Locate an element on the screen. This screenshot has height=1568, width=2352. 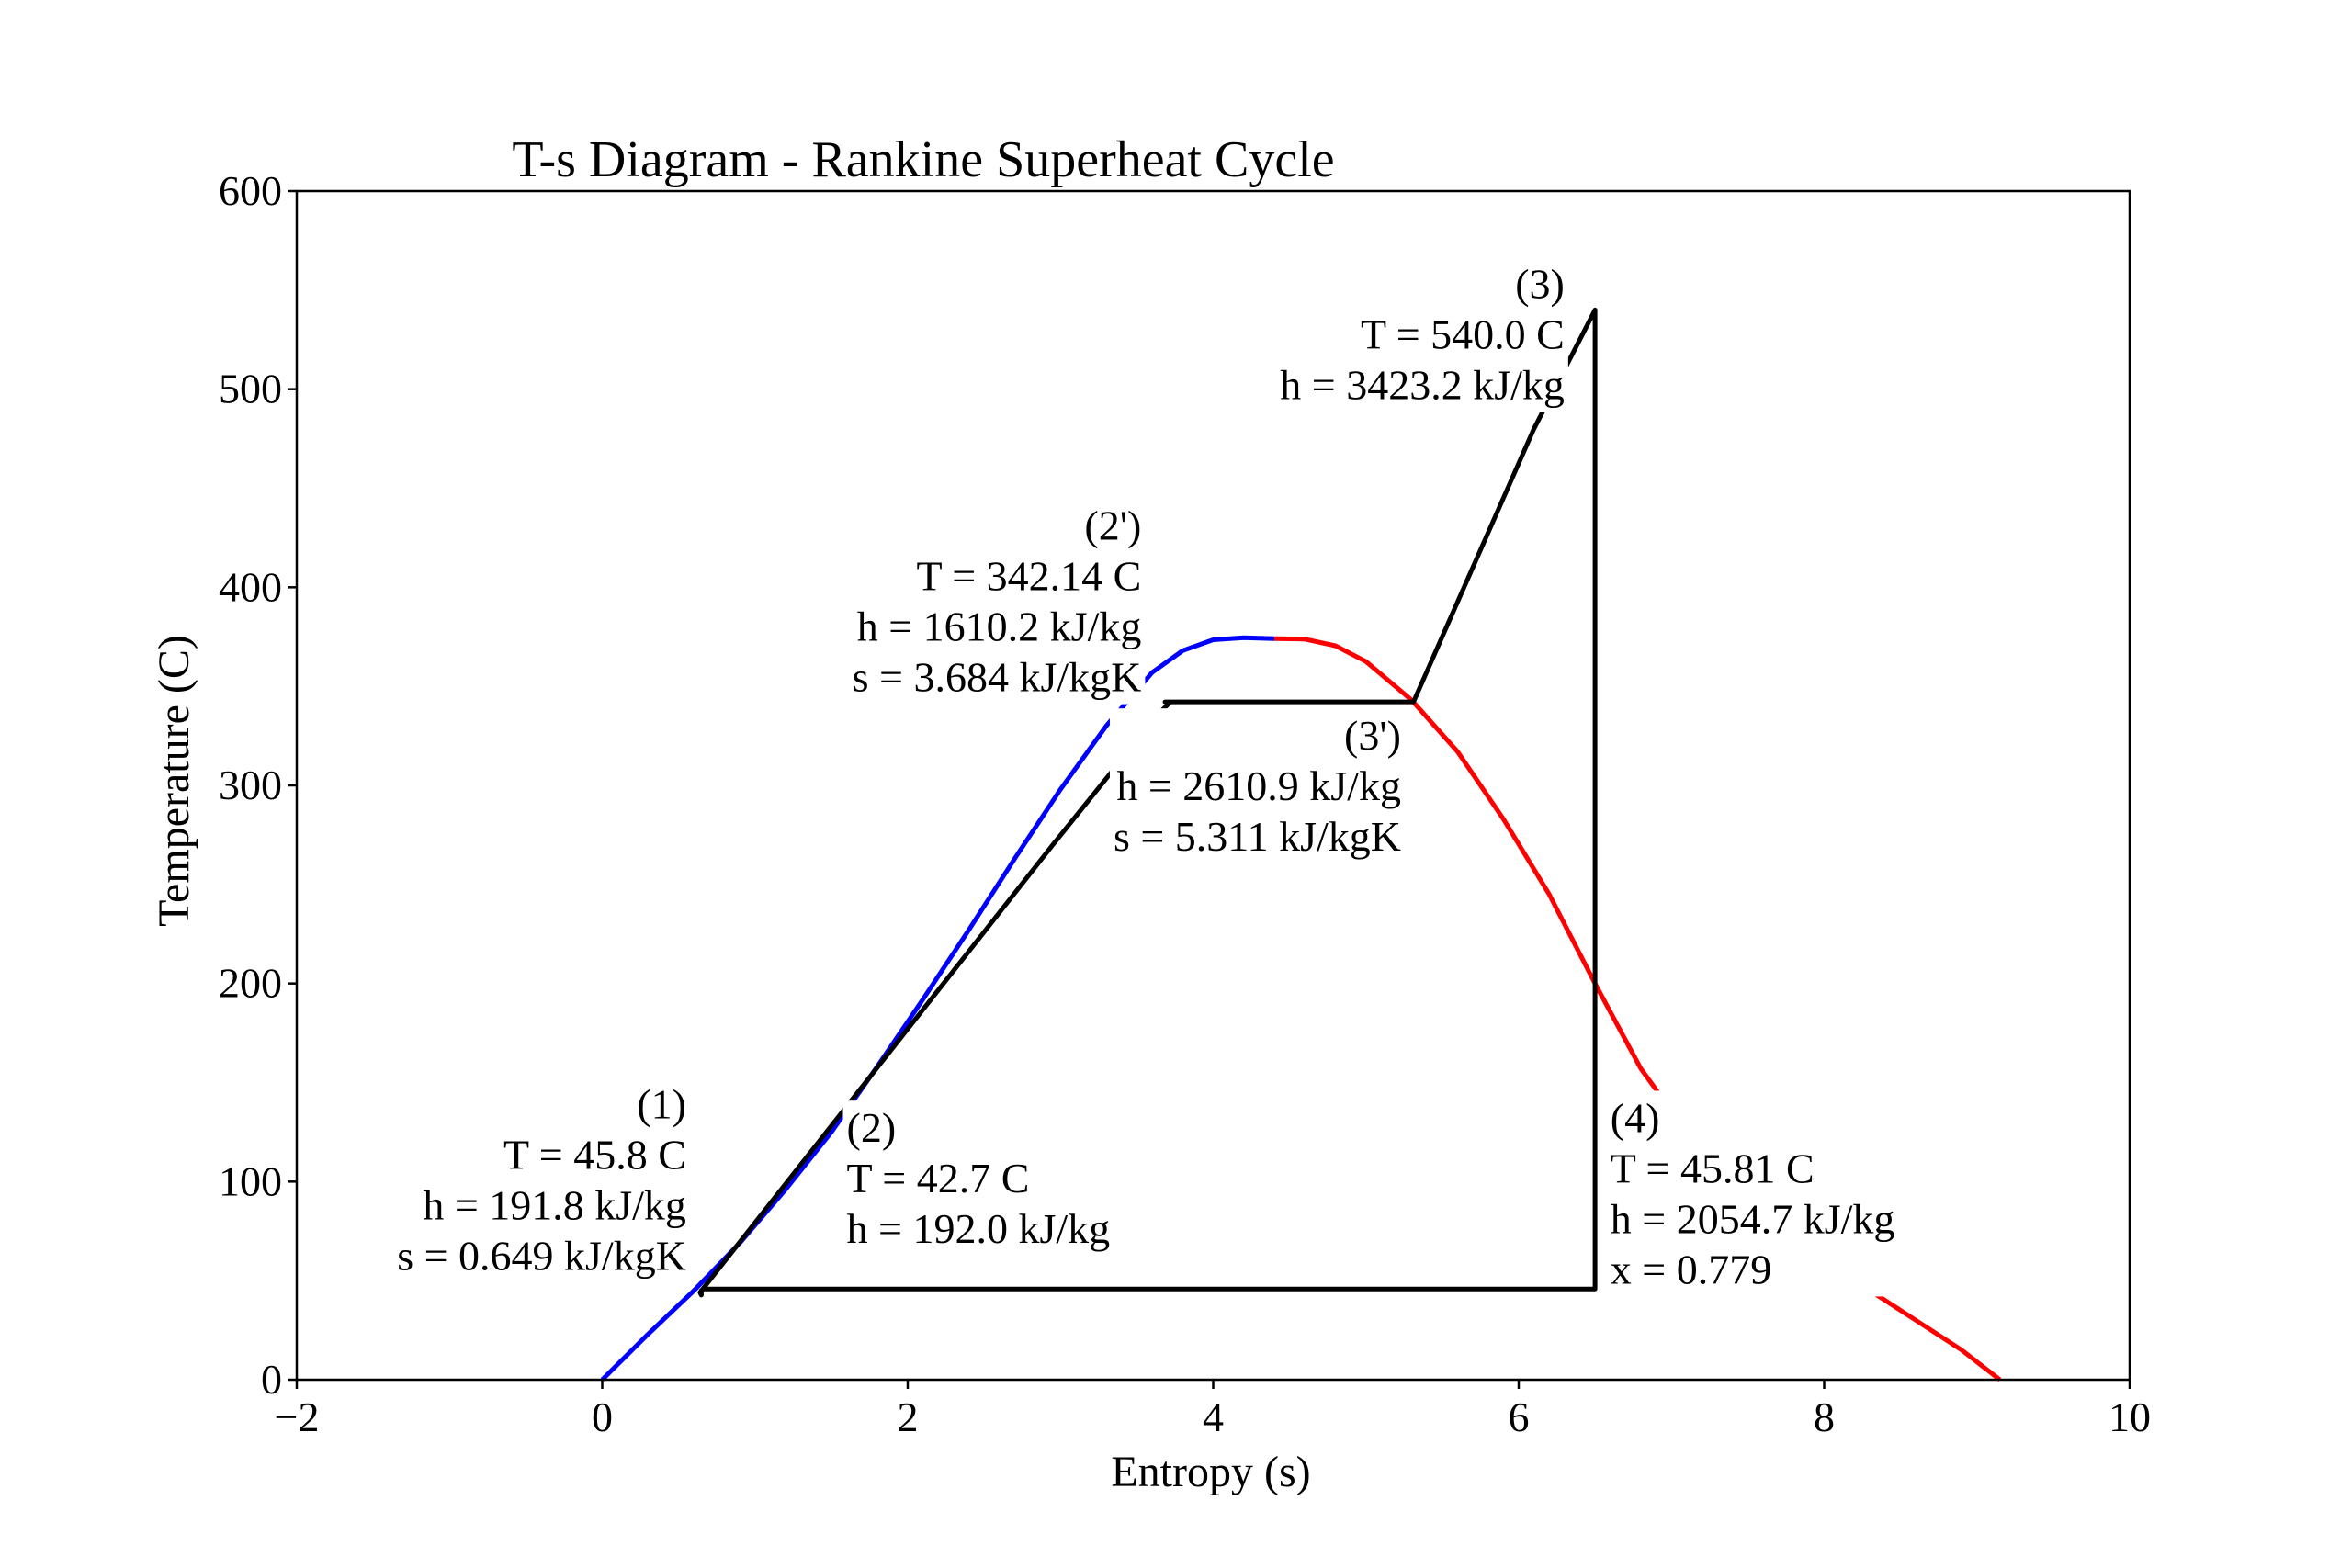
annotation-p4: (4)T = 45.81 Ch = 2054.7 kJ/kgx = 0.779 is located at coordinates (1752, 1194).